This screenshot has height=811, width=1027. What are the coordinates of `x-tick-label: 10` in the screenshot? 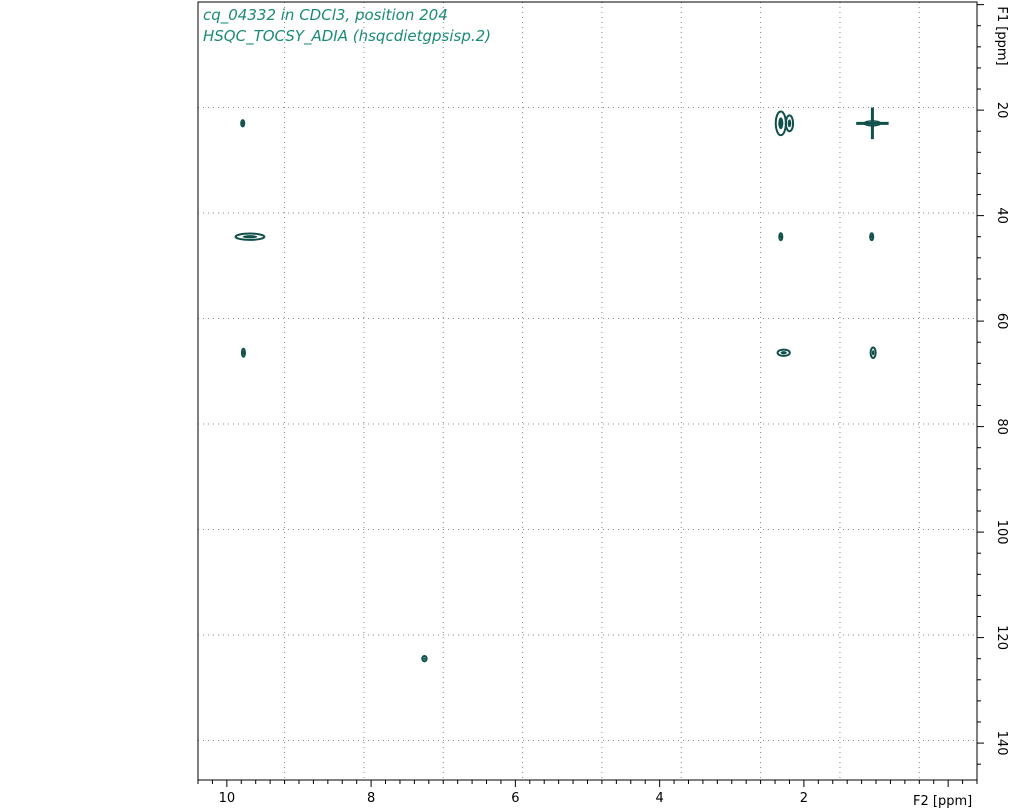 It's located at (227, 798).